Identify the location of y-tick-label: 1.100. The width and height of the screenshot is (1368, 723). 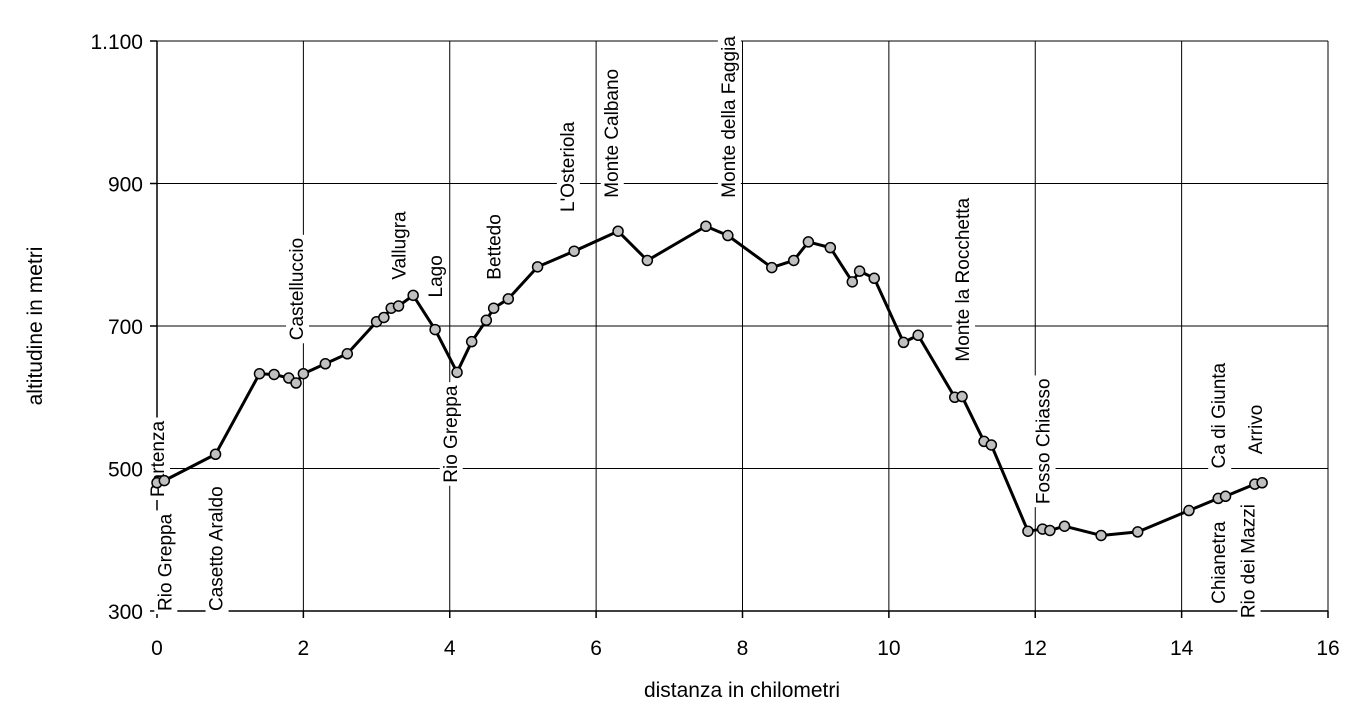
(116, 42).